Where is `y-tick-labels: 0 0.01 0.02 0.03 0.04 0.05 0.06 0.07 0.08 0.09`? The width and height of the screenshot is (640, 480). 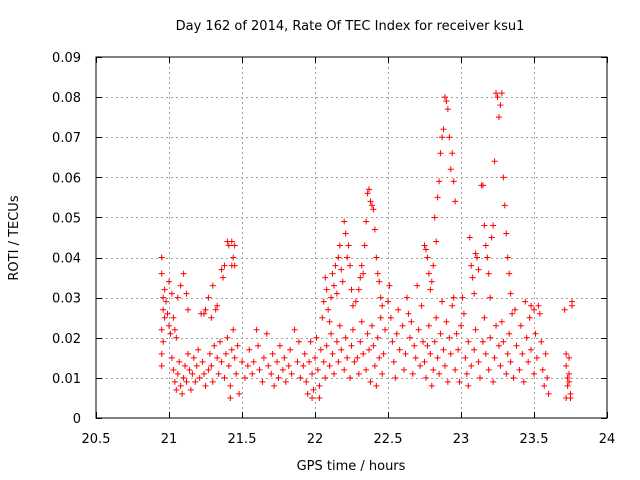
y-tick-labels: 0 0.01 0.02 0.03 0.04 0.05 0.06 0.07 0.08 0.09 is located at coordinates (66, 239).